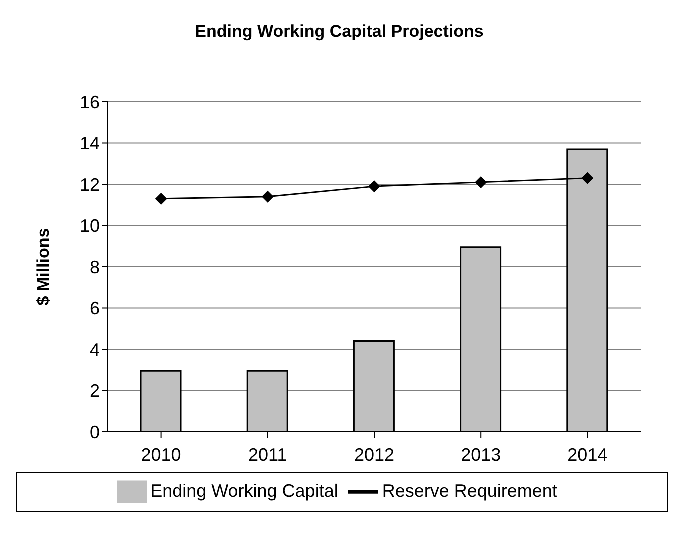 The height and width of the screenshot is (535, 679). Describe the element at coordinates (95, 350) in the screenshot. I see `y-tick-label: 4` at that location.